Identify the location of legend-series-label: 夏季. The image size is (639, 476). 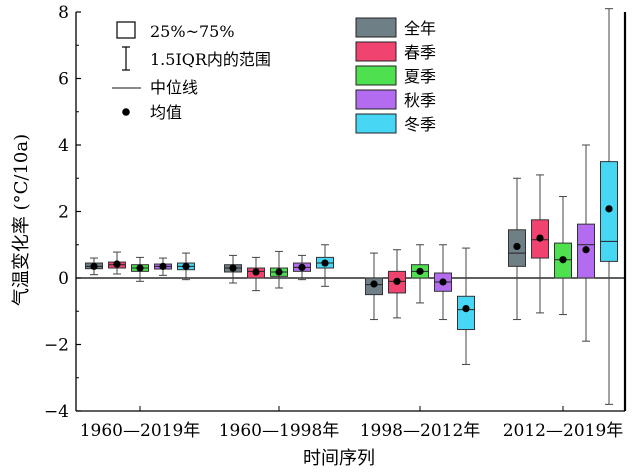
(420, 76).